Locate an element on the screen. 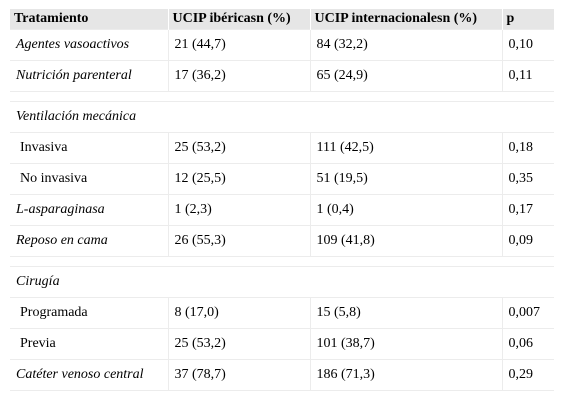  table-row: Cirugía is located at coordinates (282, 282).